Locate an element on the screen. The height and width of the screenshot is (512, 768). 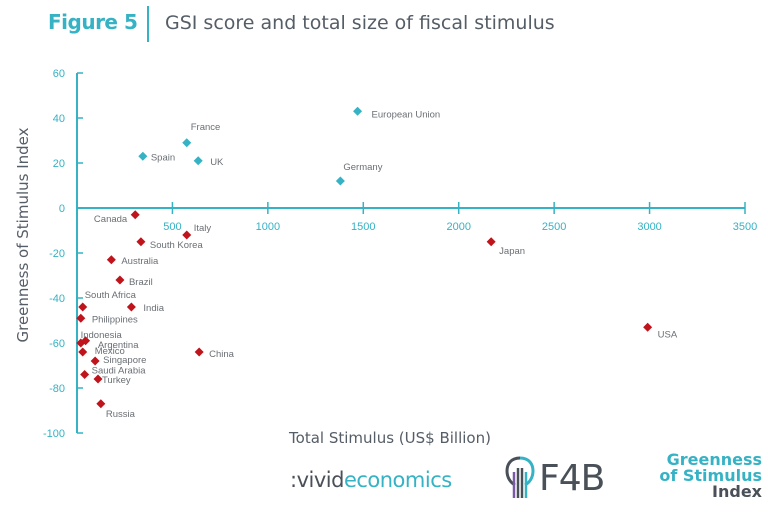
data-point-label: Canada is located at coordinates (111, 219).